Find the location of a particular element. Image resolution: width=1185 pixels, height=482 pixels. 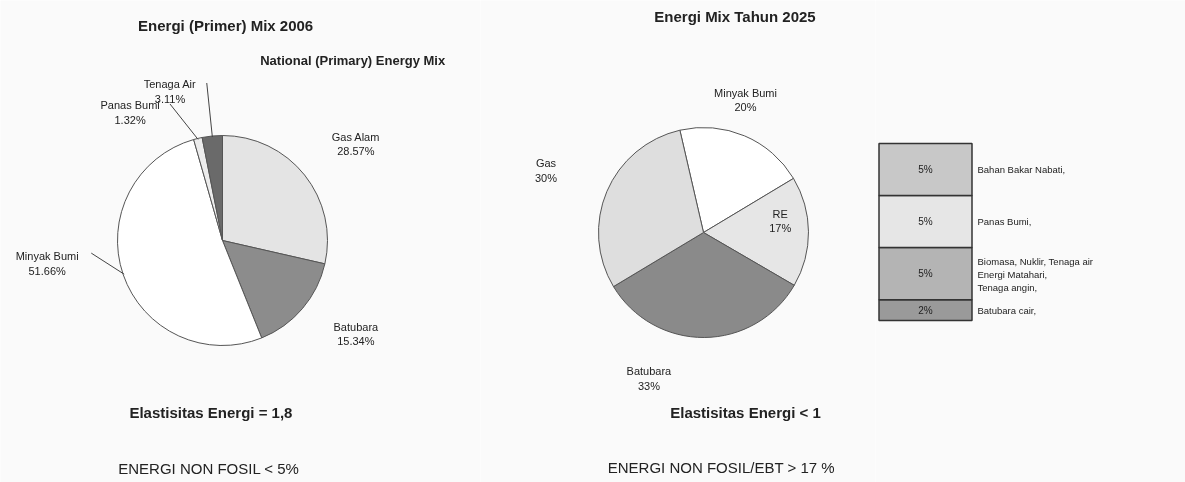

data-label: 15.34% is located at coordinates (356, 341).